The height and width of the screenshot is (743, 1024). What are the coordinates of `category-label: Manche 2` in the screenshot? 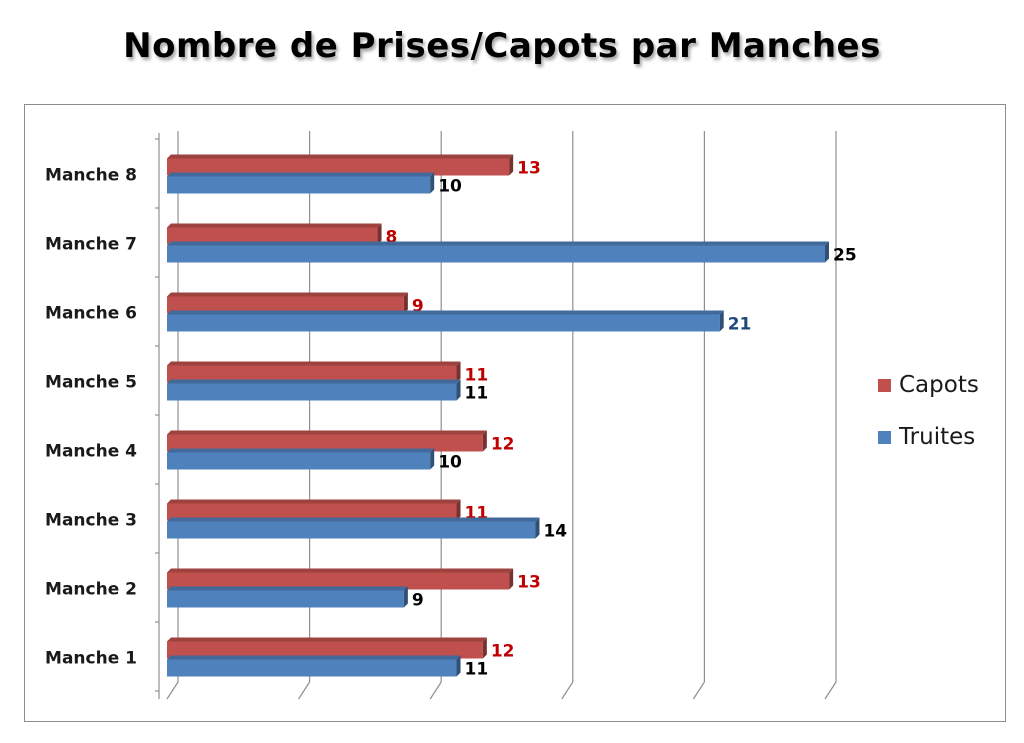 It's located at (91, 590).